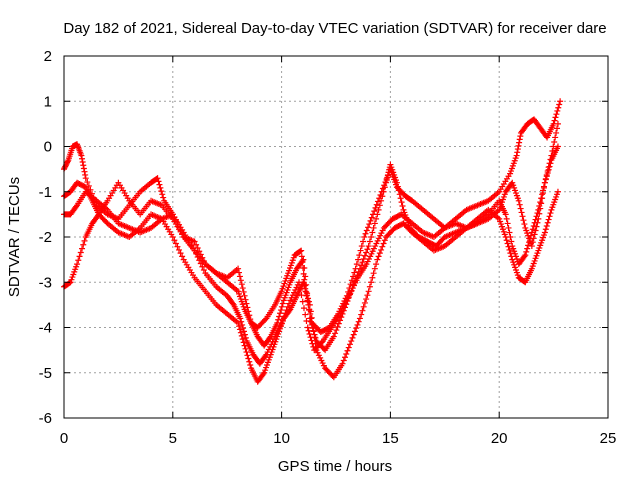  Describe the element at coordinates (45, 237) in the screenshot. I see `y-tick-label: -2` at that location.